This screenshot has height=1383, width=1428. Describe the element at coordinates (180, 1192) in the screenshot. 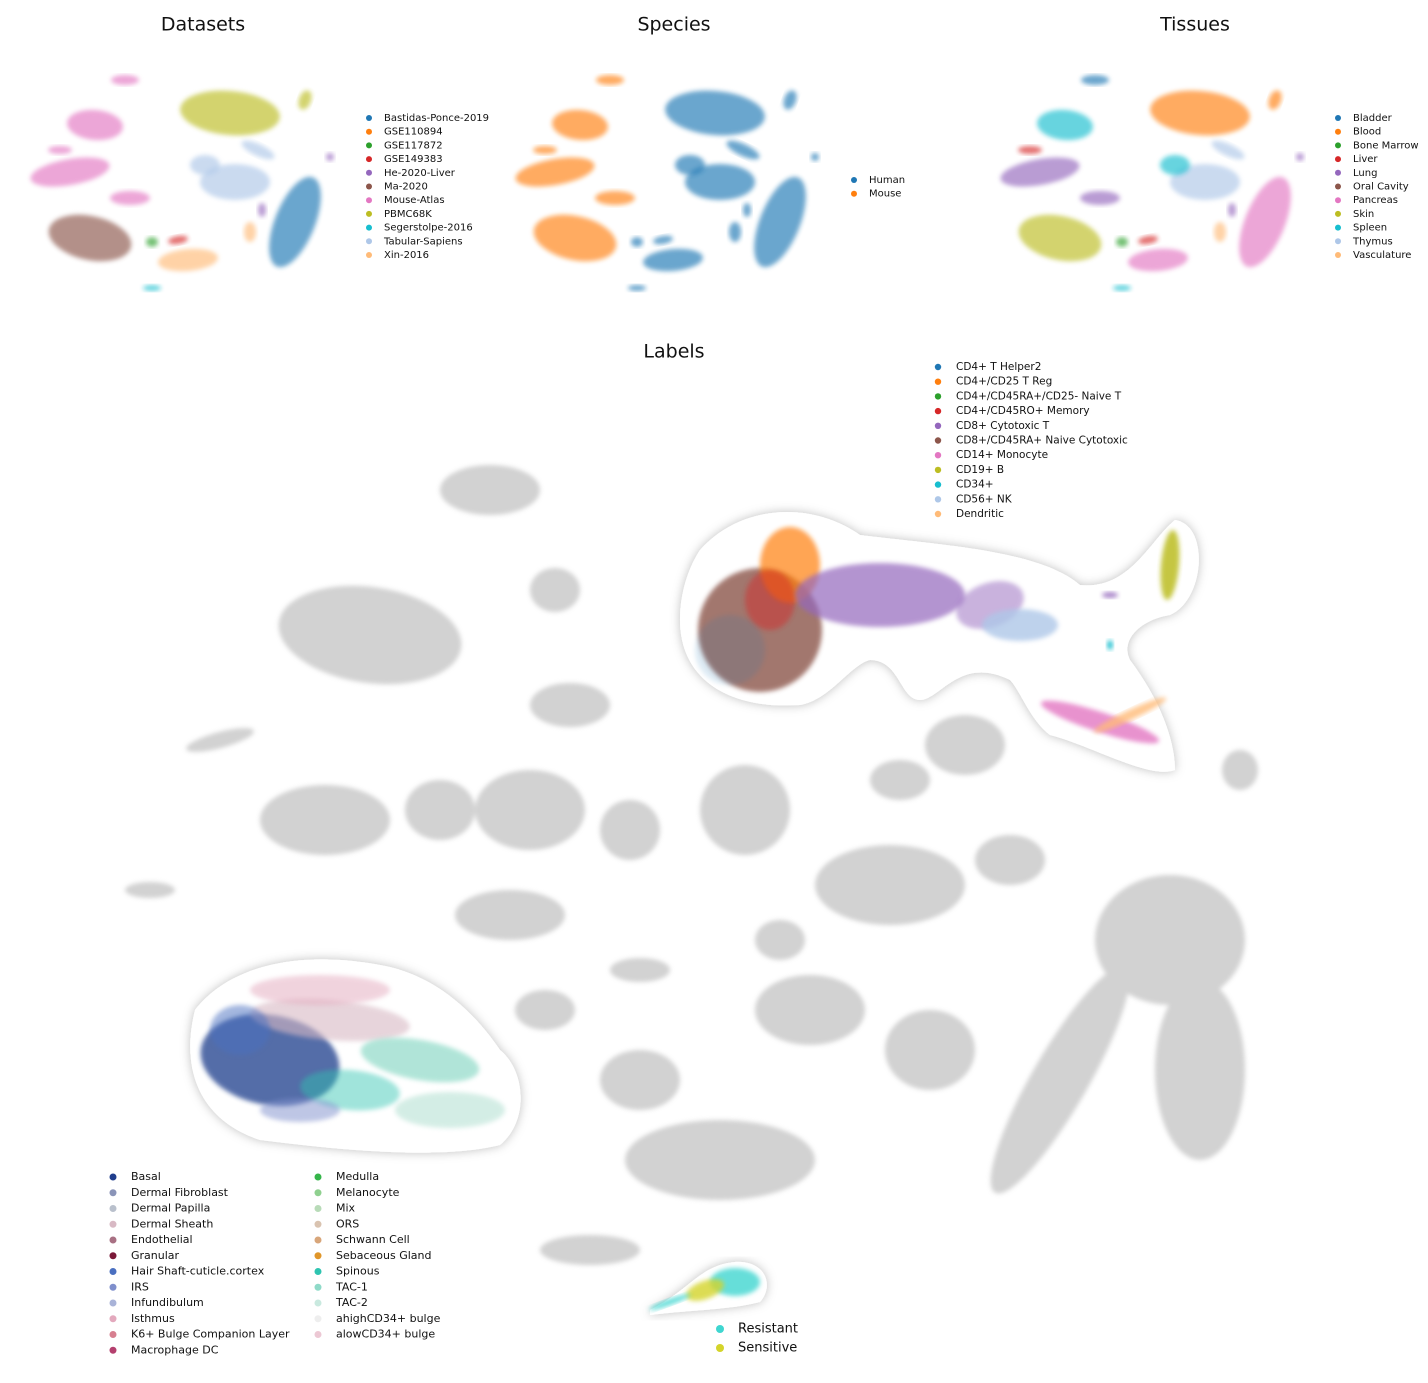

I see `legend-label: Dermal Fibroblast` at that location.